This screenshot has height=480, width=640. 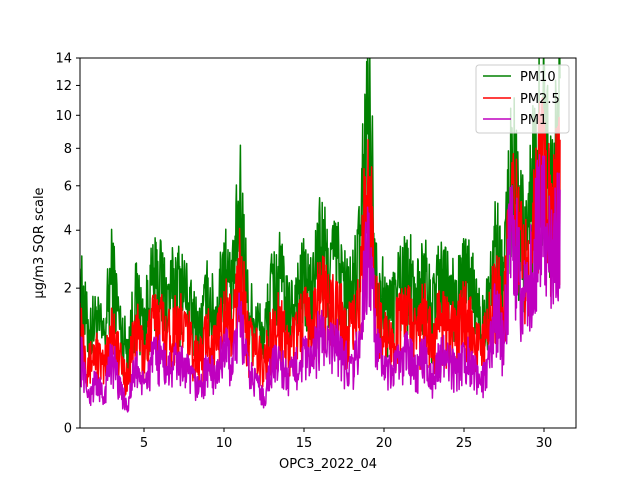 I want to click on x-tick-label: 5, so click(x=144, y=443).